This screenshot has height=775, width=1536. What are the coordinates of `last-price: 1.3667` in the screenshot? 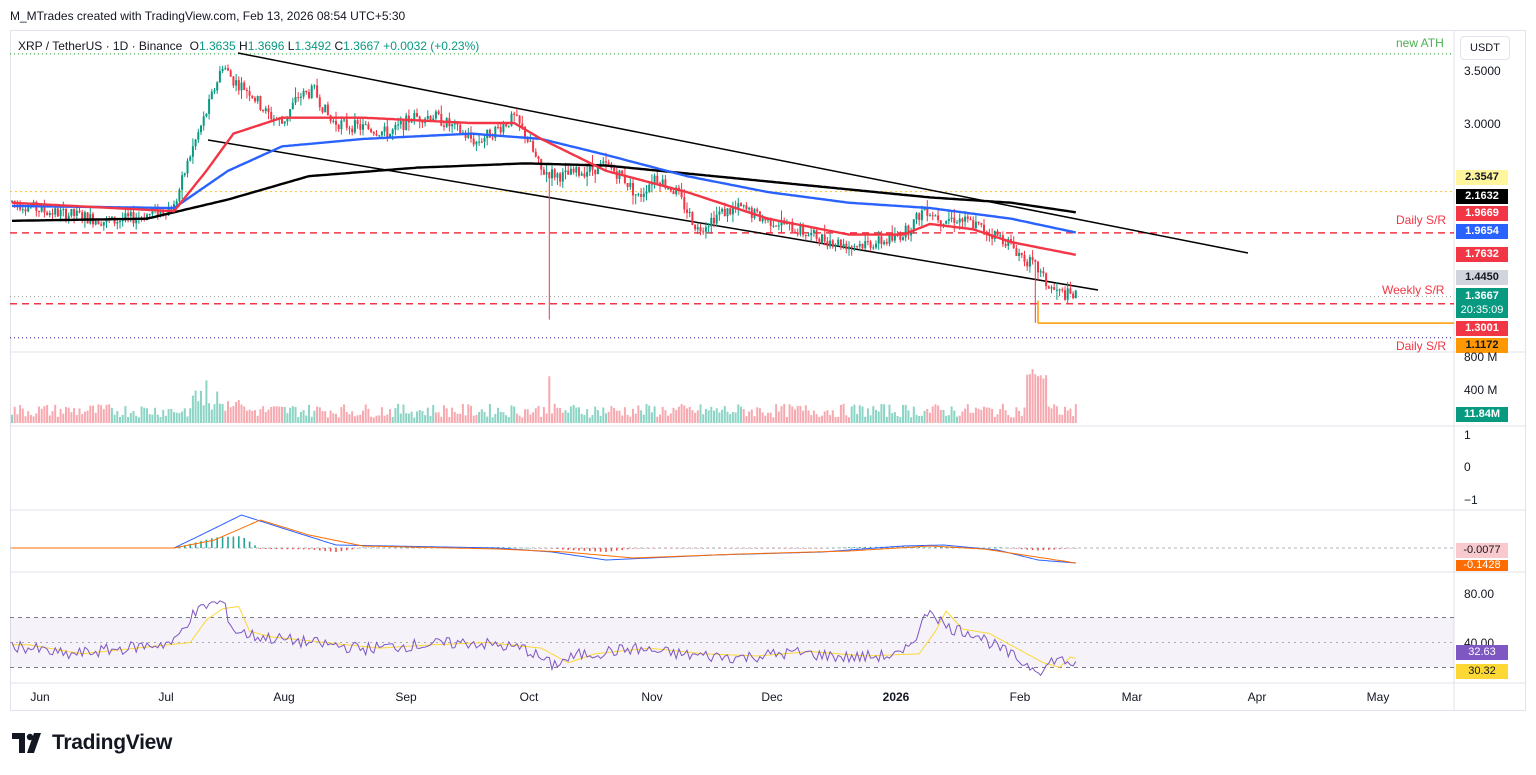 It's located at (1482, 296).